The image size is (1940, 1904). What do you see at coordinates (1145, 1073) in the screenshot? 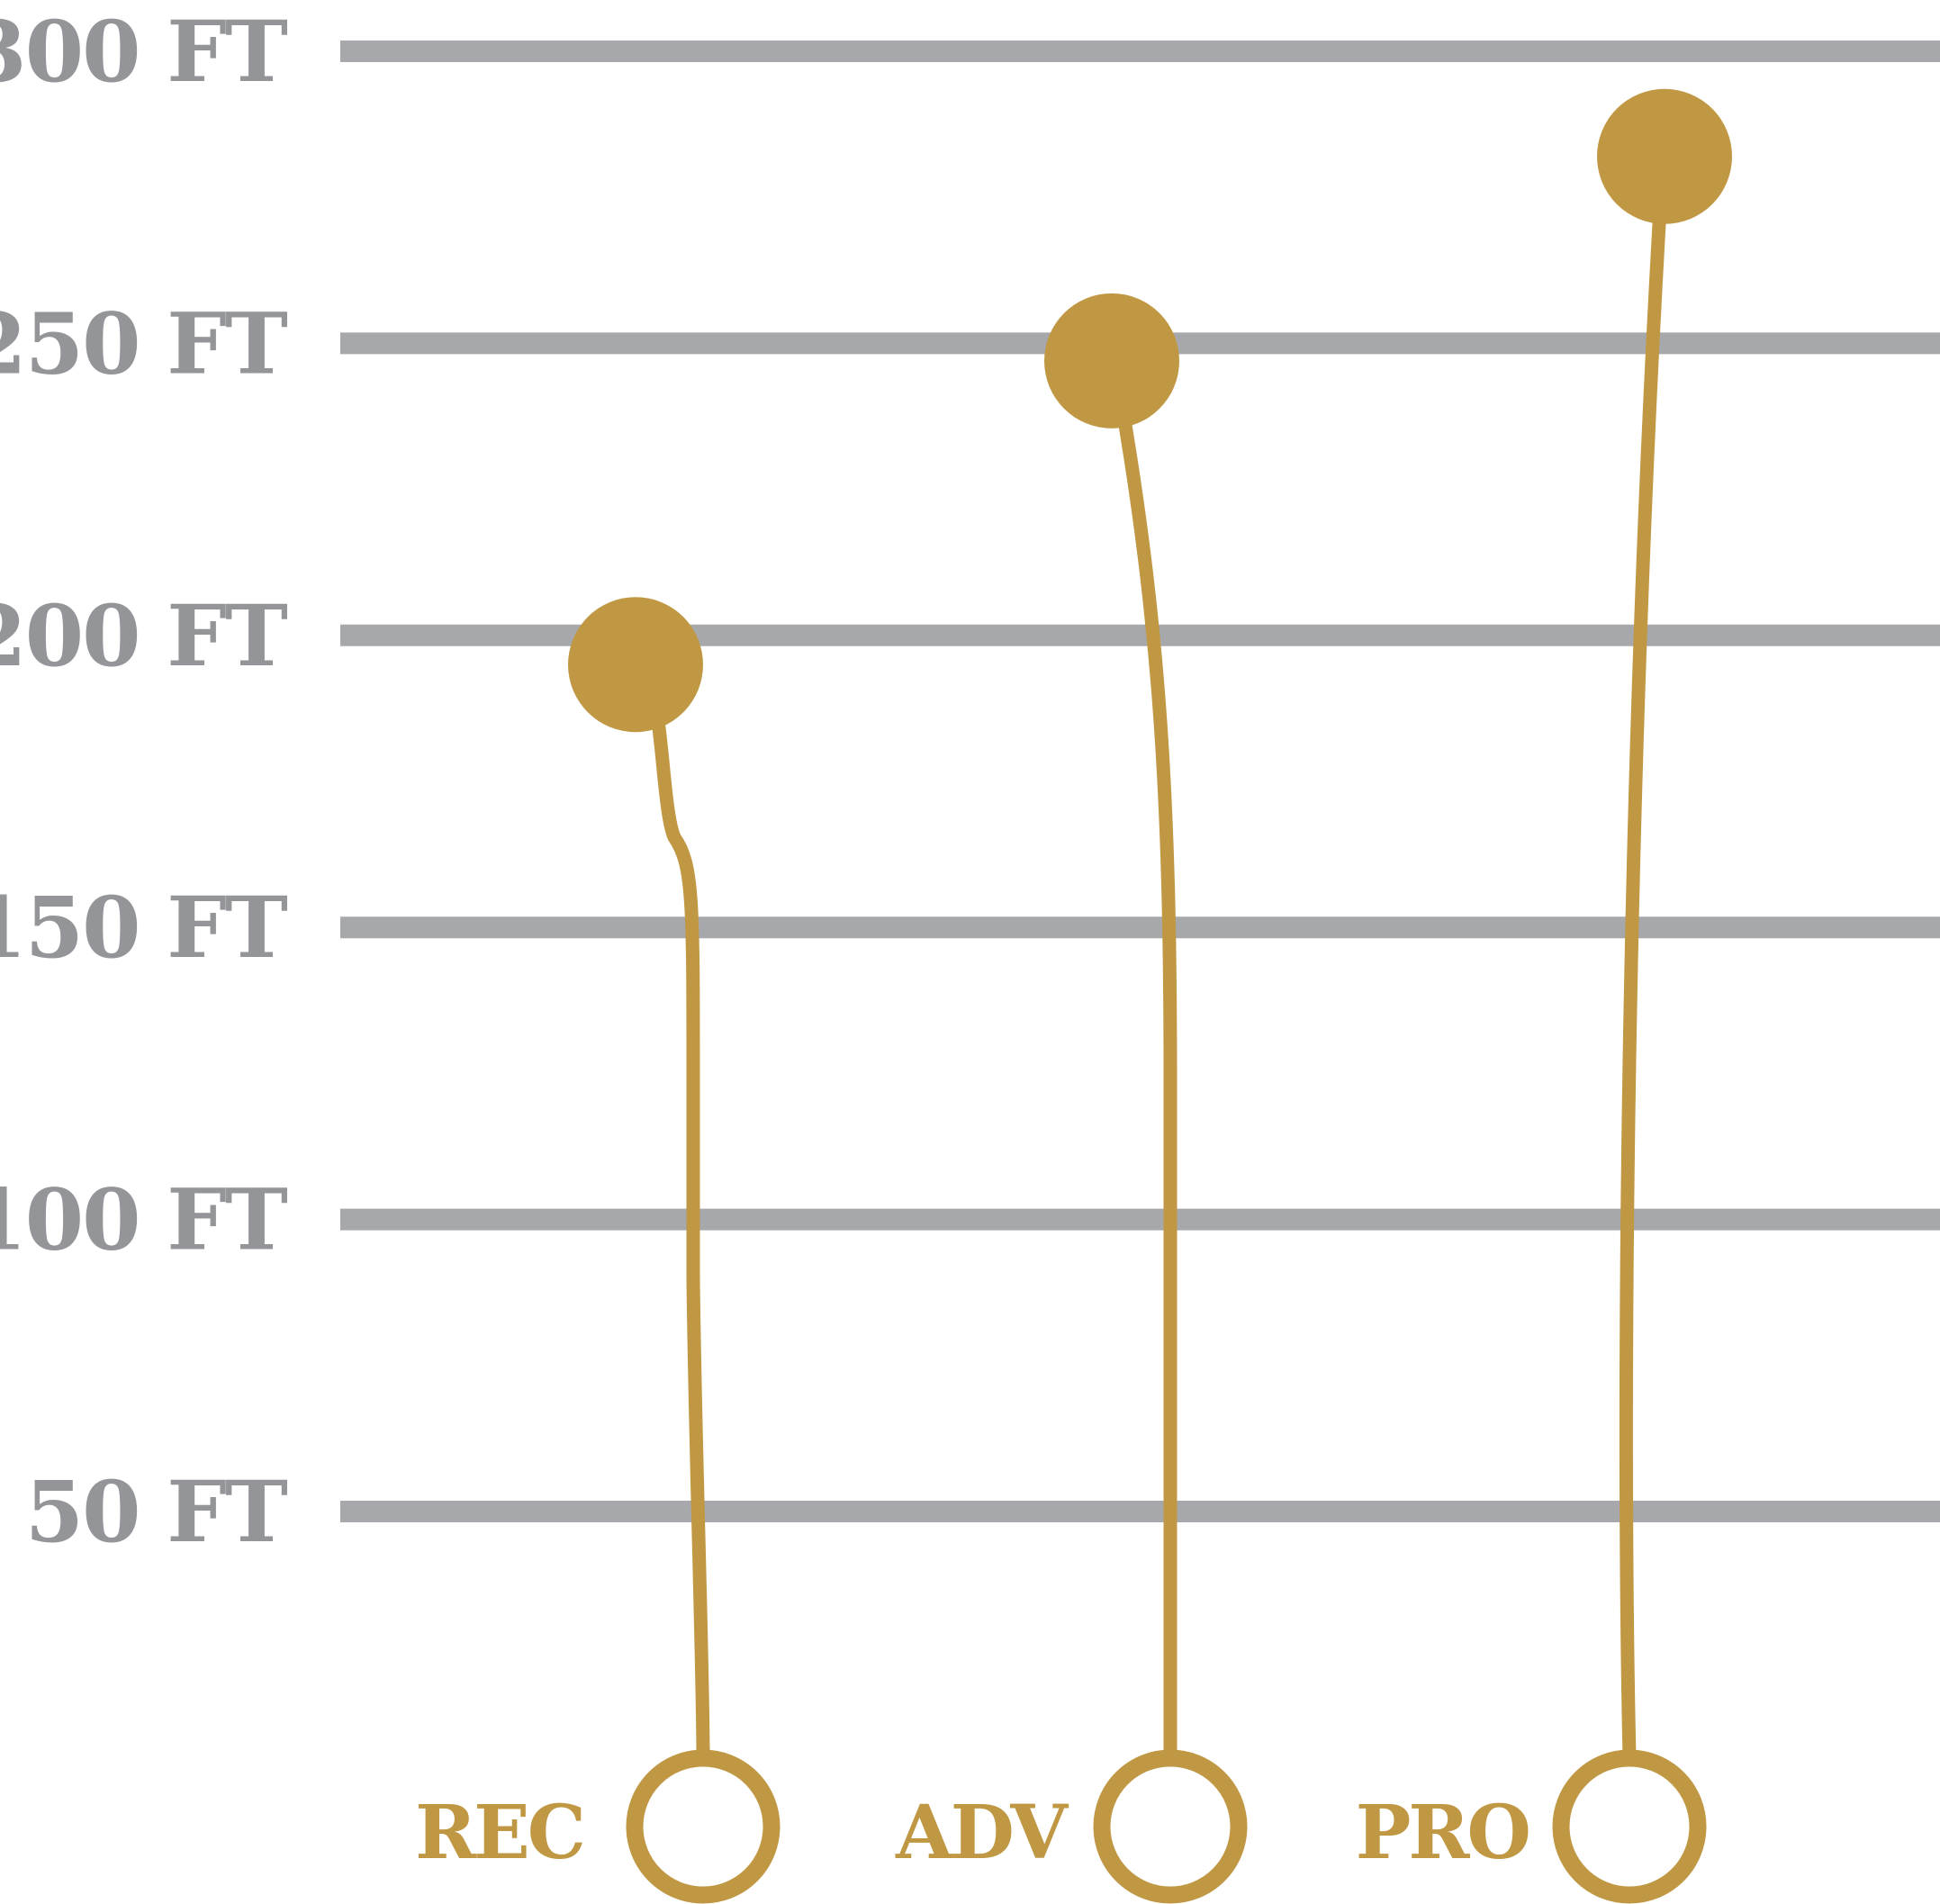
I see `trajectory-line-adv` at bounding box center [1145, 1073].